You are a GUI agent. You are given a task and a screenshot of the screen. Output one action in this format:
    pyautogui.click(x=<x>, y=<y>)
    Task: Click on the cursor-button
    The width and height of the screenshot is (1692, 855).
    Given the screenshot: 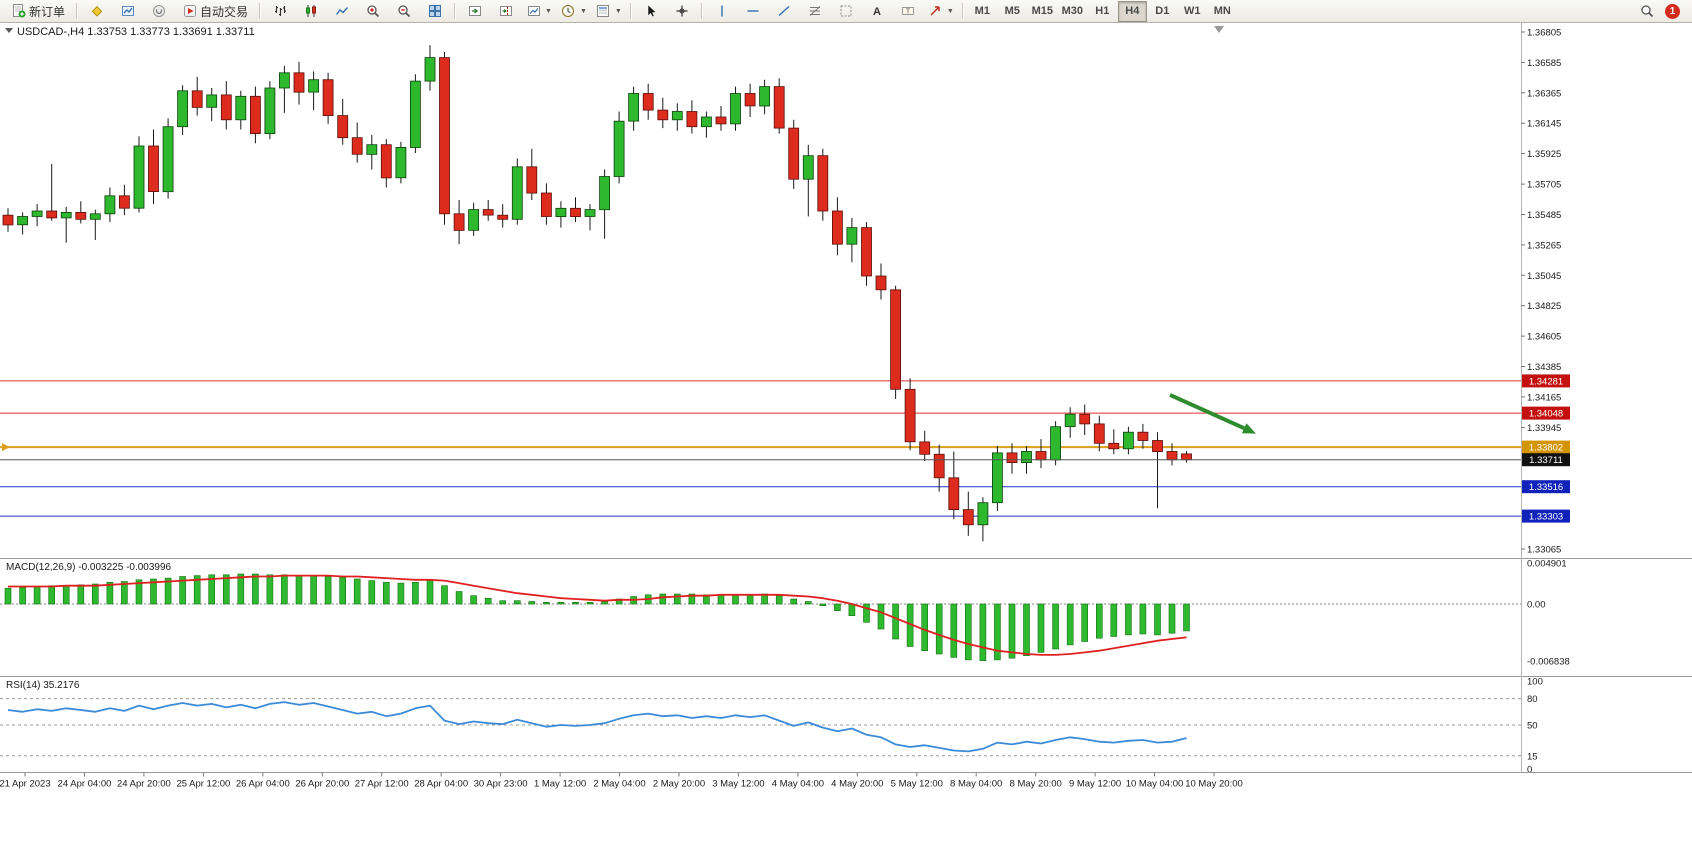 What is the action you would take?
    pyautogui.click(x=651, y=11)
    